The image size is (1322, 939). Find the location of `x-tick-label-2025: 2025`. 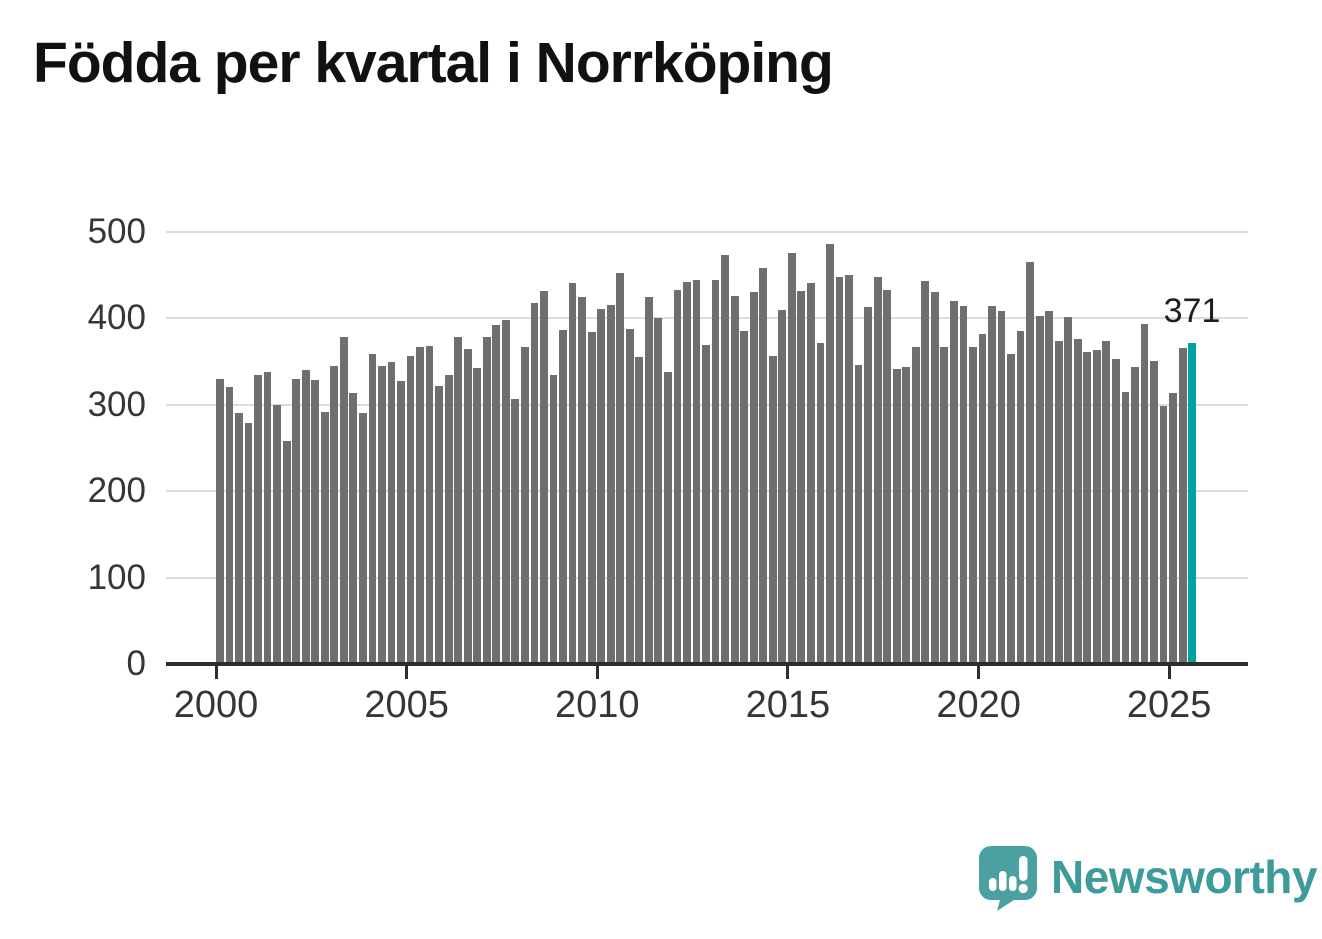

x-tick-label-2025: 2025 is located at coordinates (1169, 705).